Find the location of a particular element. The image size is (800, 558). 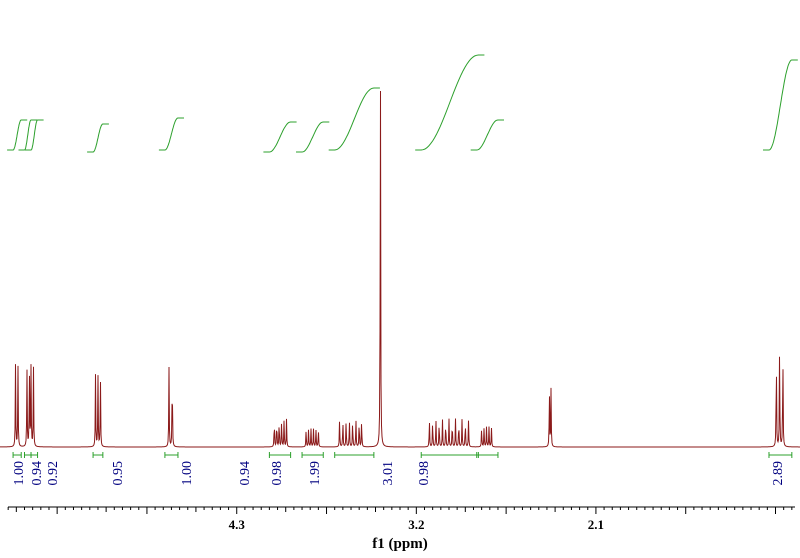

integral-value-6: 0.98 is located at coordinates (277, 473).